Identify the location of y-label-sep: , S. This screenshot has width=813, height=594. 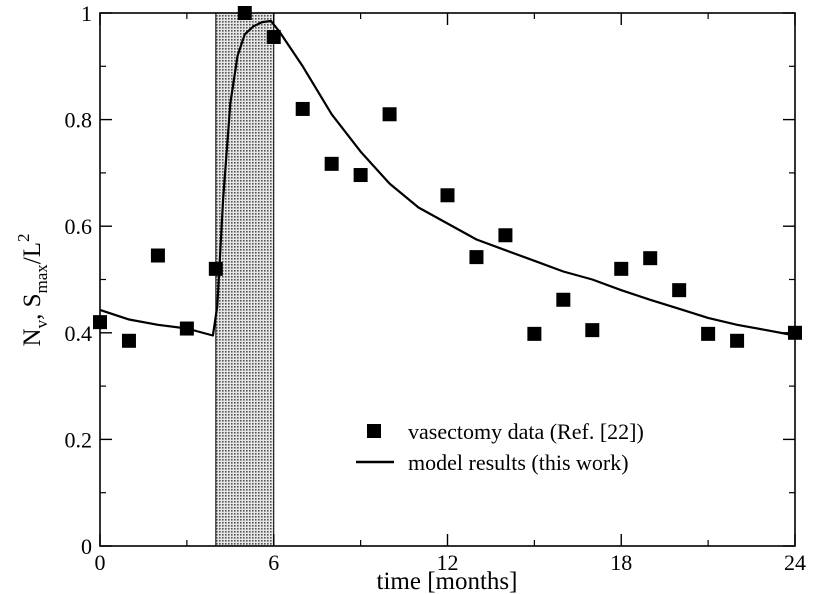
(32, 307).